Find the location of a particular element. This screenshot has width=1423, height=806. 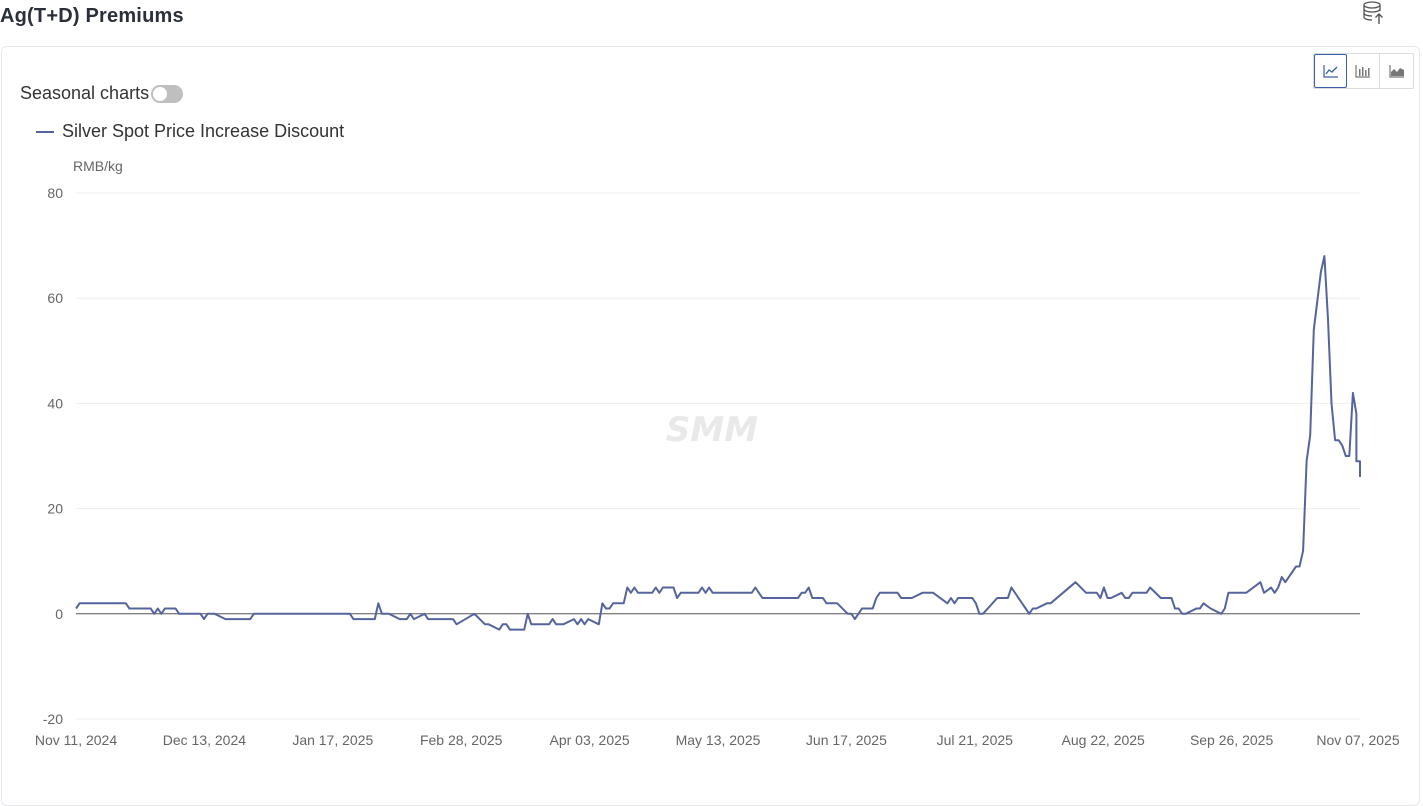

area-chart-button is located at coordinates (1396, 71).